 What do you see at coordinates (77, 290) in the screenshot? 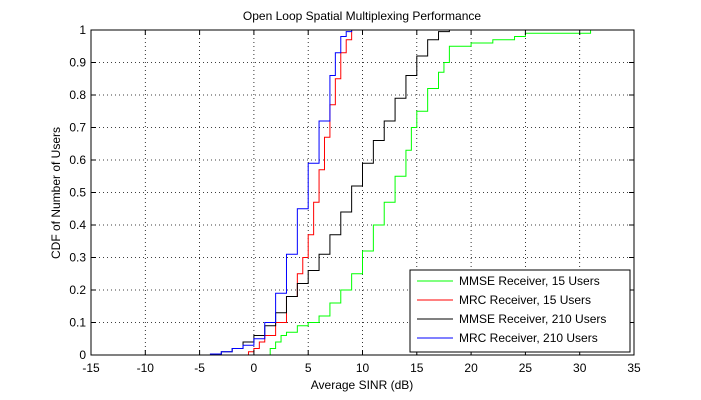
I see `y-tick-label: 0.2` at bounding box center [77, 290].